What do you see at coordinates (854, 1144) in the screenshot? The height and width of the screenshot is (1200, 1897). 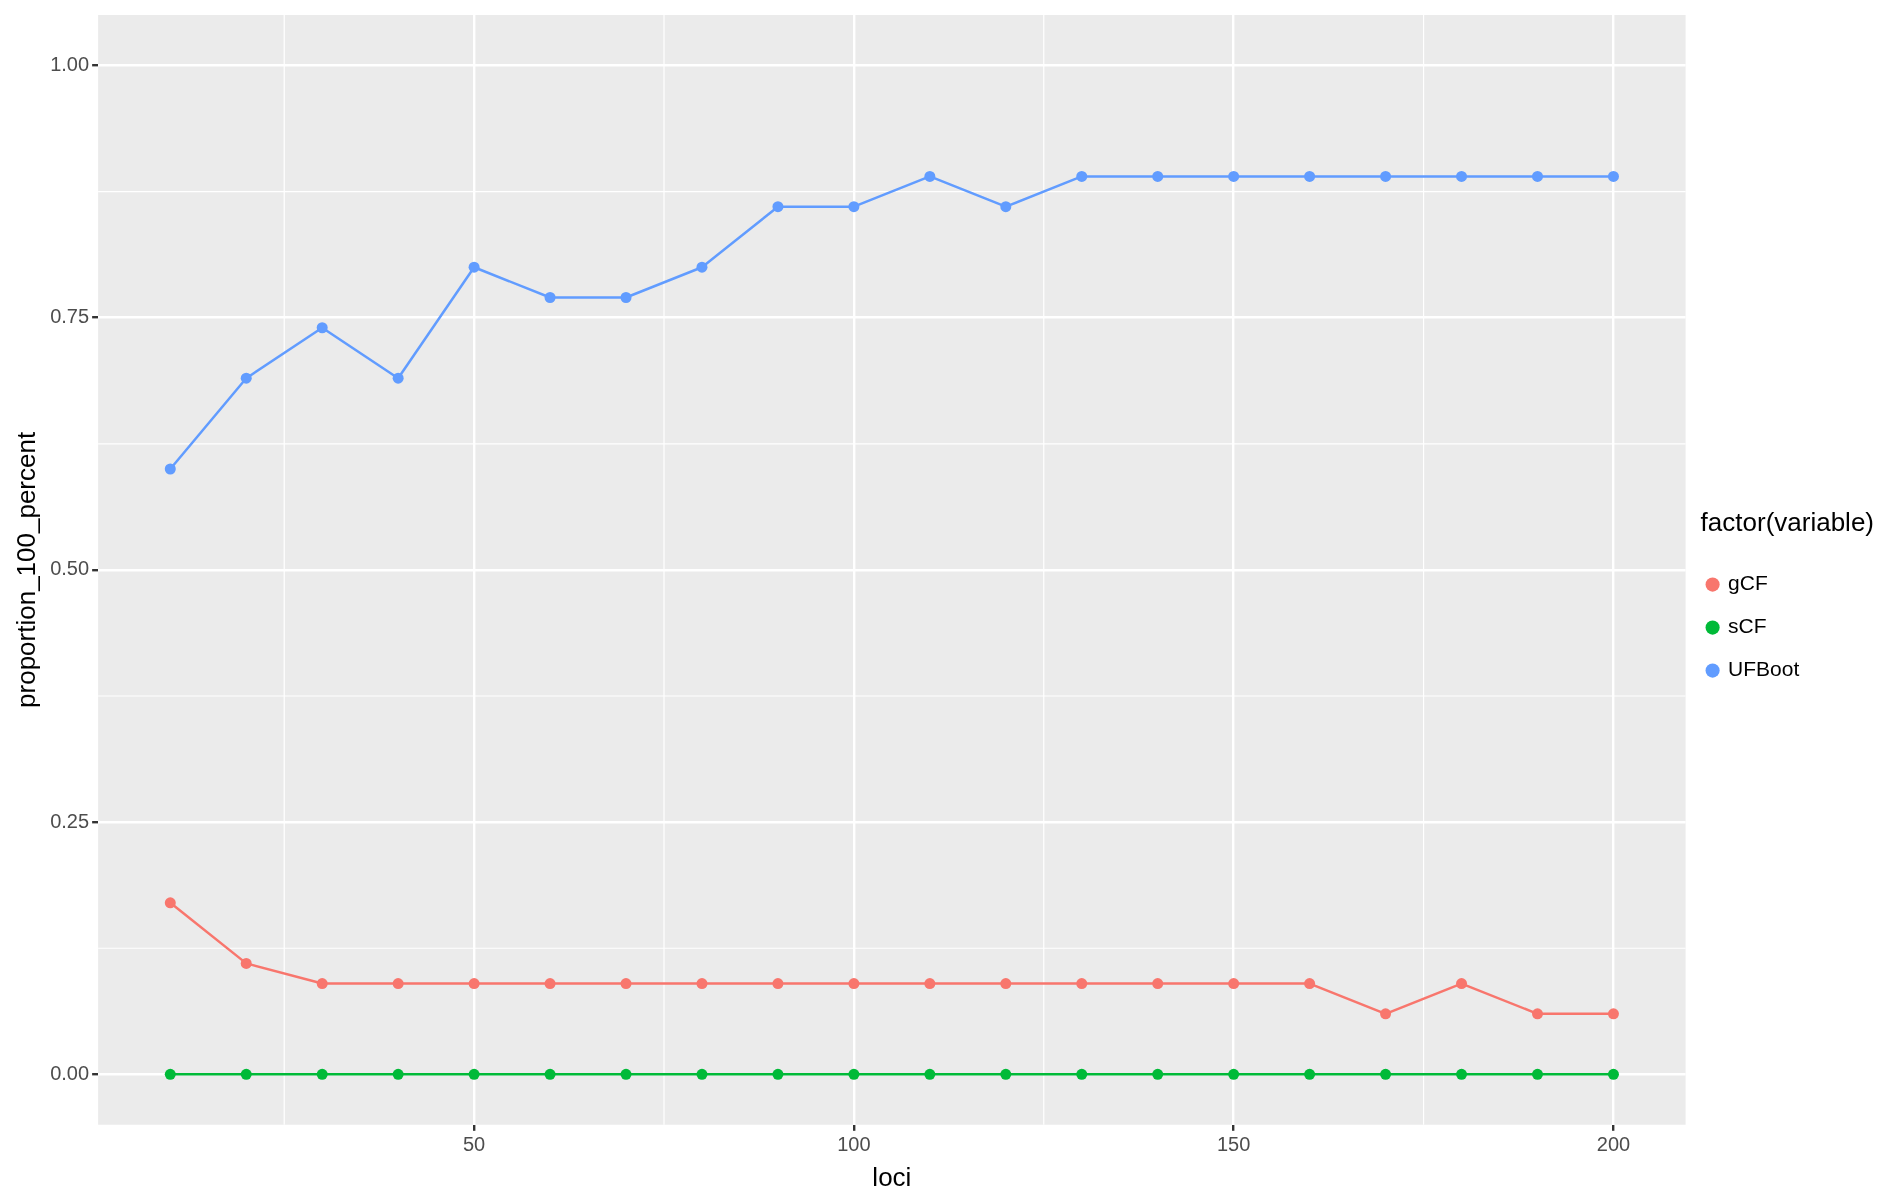 I see `x-tick-label: 100` at bounding box center [854, 1144].